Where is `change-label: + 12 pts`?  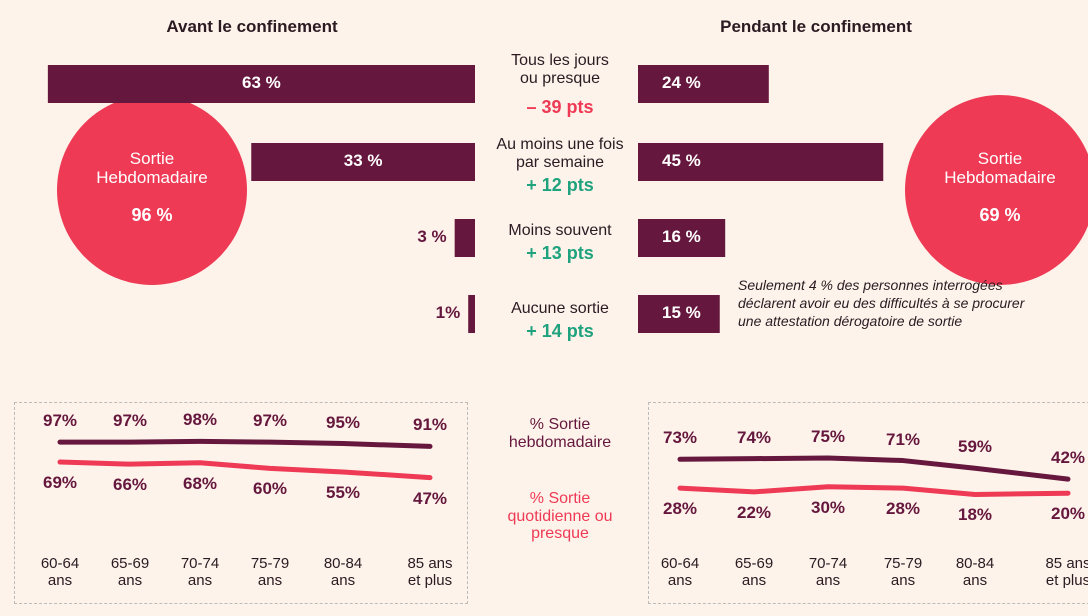 change-label: + 12 pts is located at coordinates (560, 185).